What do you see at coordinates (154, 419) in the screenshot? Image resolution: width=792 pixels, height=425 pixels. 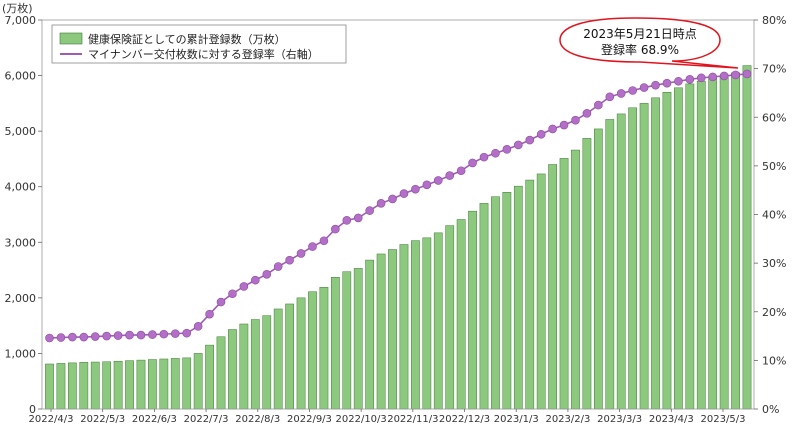 I see `x-tick-label: 2022/6/3` at bounding box center [154, 419].